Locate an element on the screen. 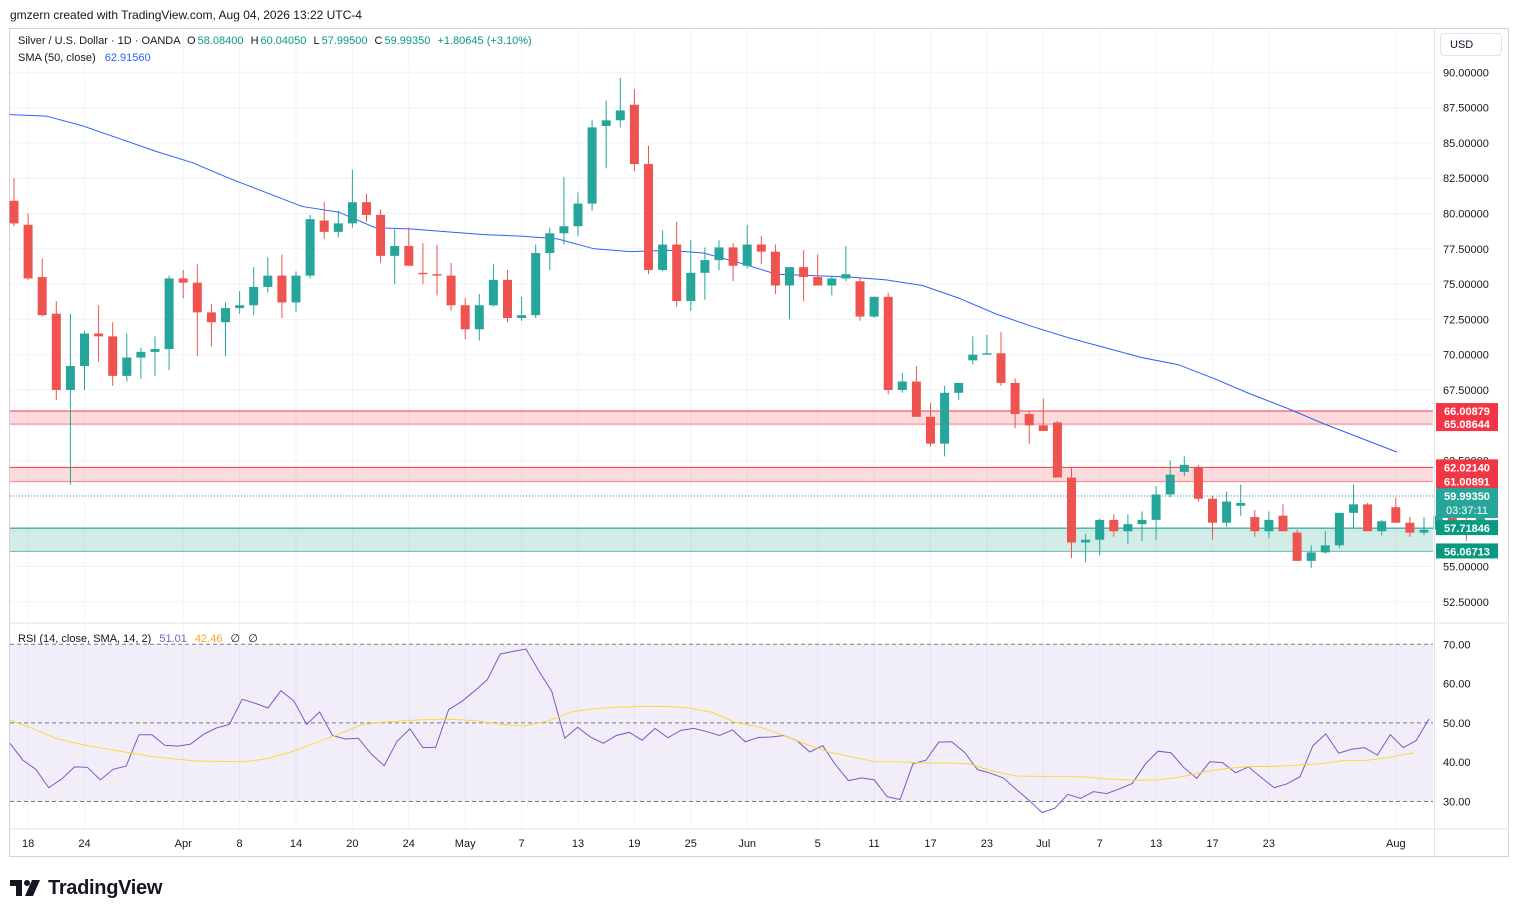  last-price-label: 59.99350 is located at coordinates (1467, 497).